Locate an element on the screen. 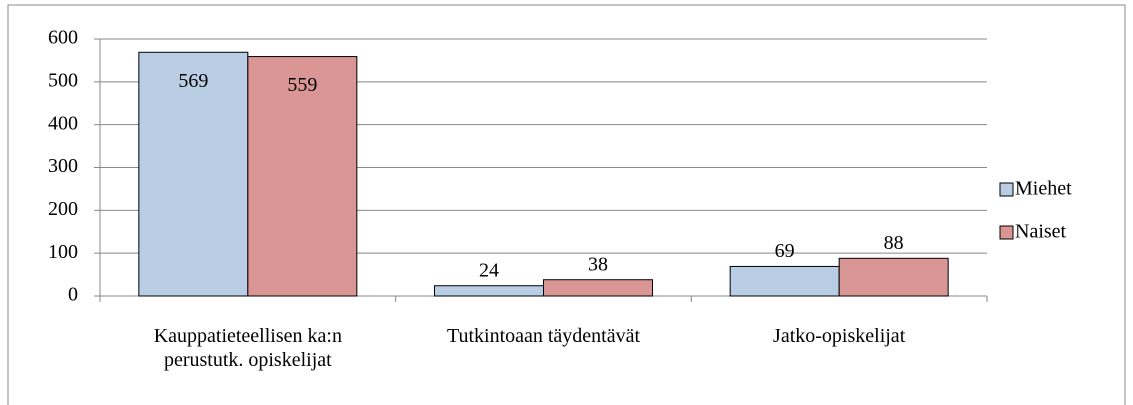  value-label: 38 is located at coordinates (598, 264).